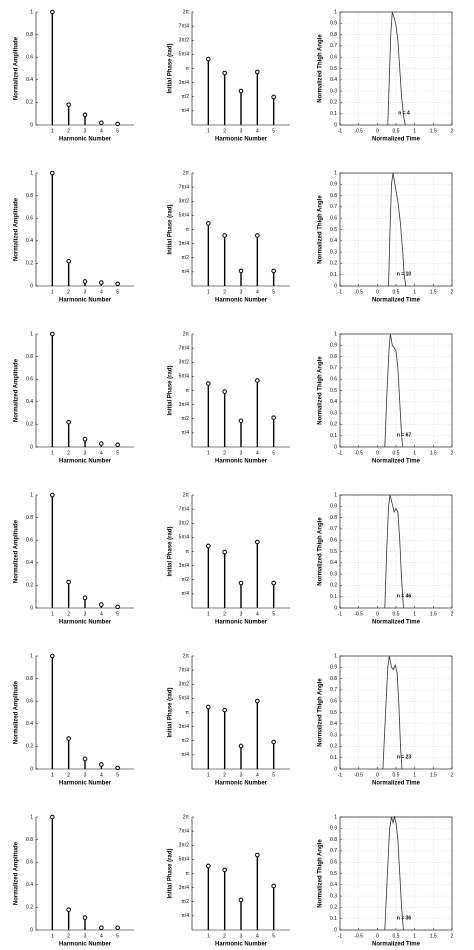  What do you see at coordinates (396, 784) in the screenshot?
I see `x-axis-label: Normalized Time` at bounding box center [396, 784].